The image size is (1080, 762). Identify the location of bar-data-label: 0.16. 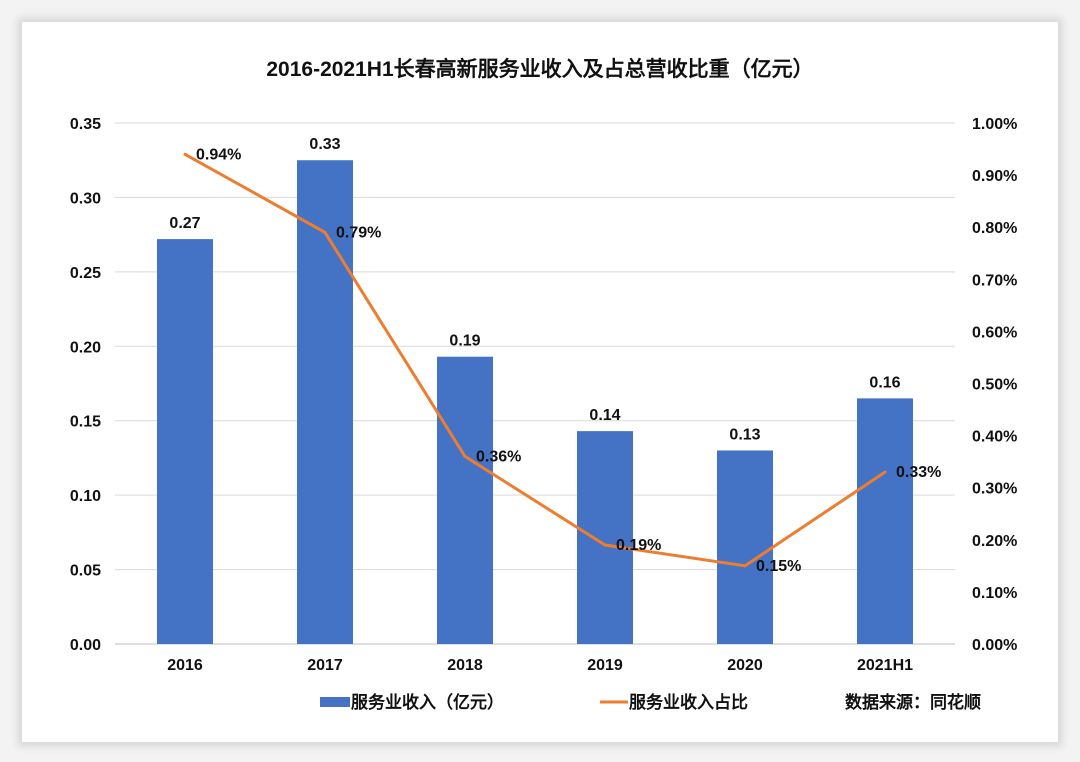
(884, 382).